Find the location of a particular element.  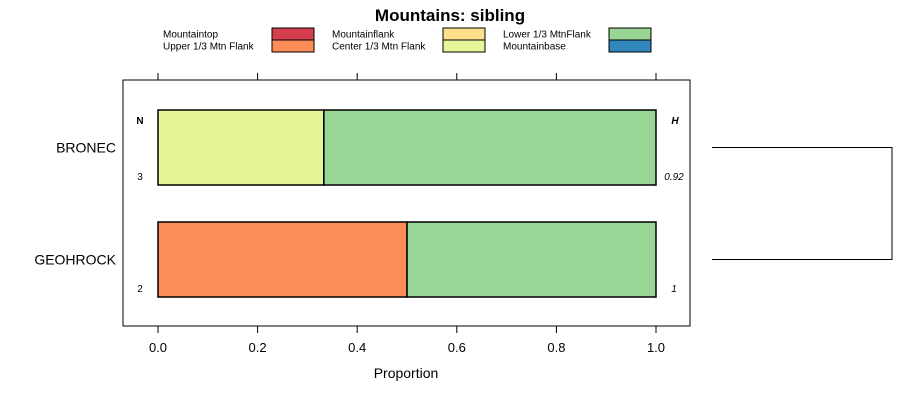

bar-geohrock-upper-1-3-mtn-flank is located at coordinates (282, 259).